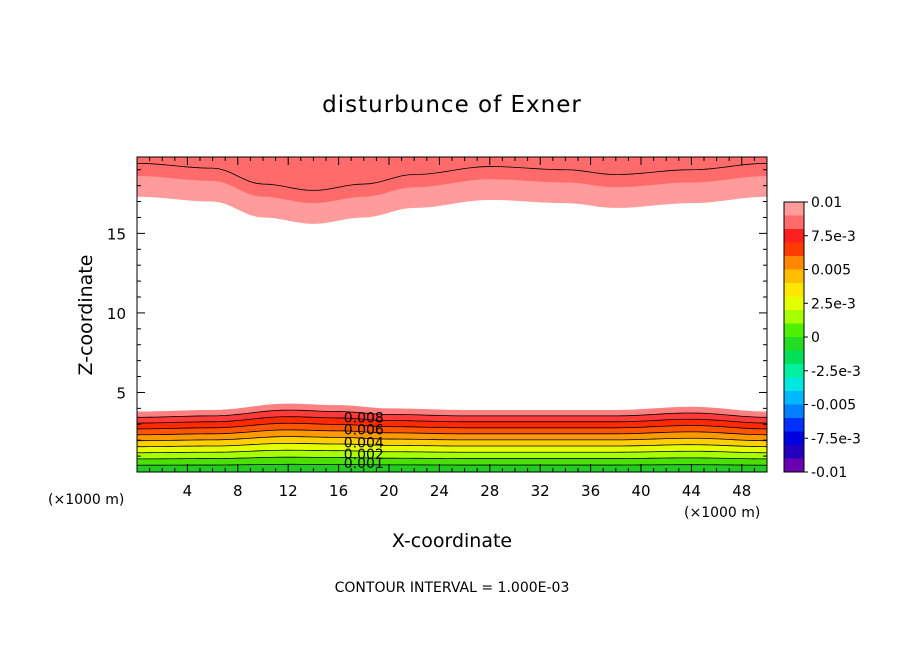 The image size is (904, 654). I want to click on x-tick-label: 36, so click(590, 491).